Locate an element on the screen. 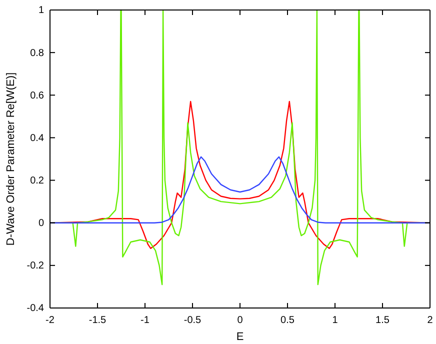 This screenshot has width=436, height=344. x-tick-label: -1.5 is located at coordinates (97, 320).